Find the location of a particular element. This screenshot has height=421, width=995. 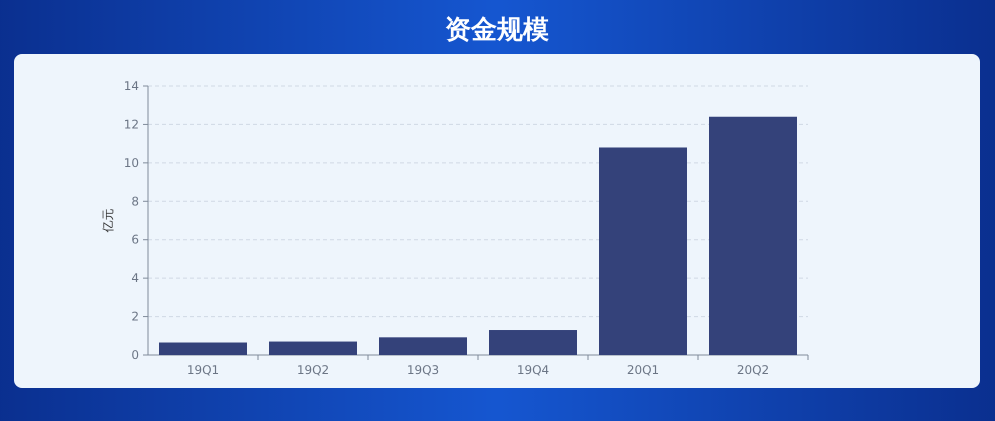

y-tick-label: 8 is located at coordinates (135, 201).